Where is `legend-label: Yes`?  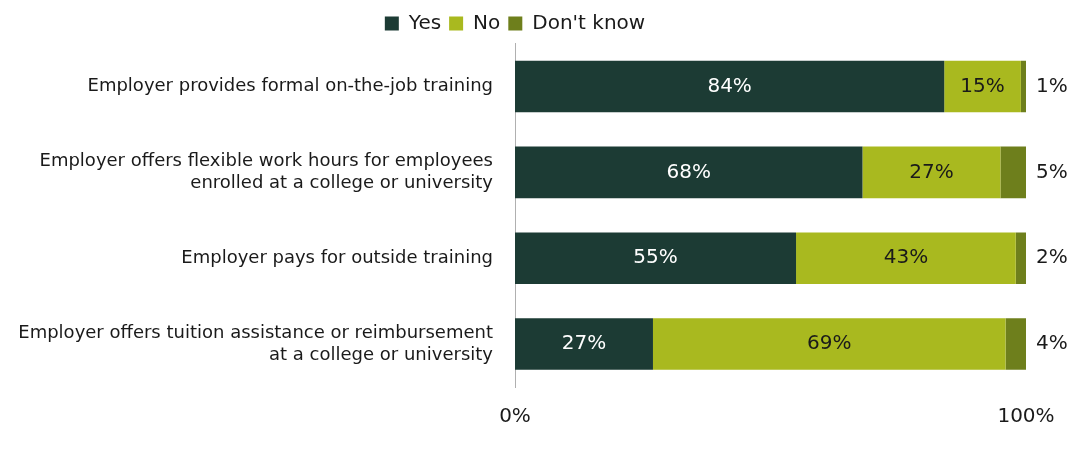 legend-label: Yes is located at coordinates (424, 21).